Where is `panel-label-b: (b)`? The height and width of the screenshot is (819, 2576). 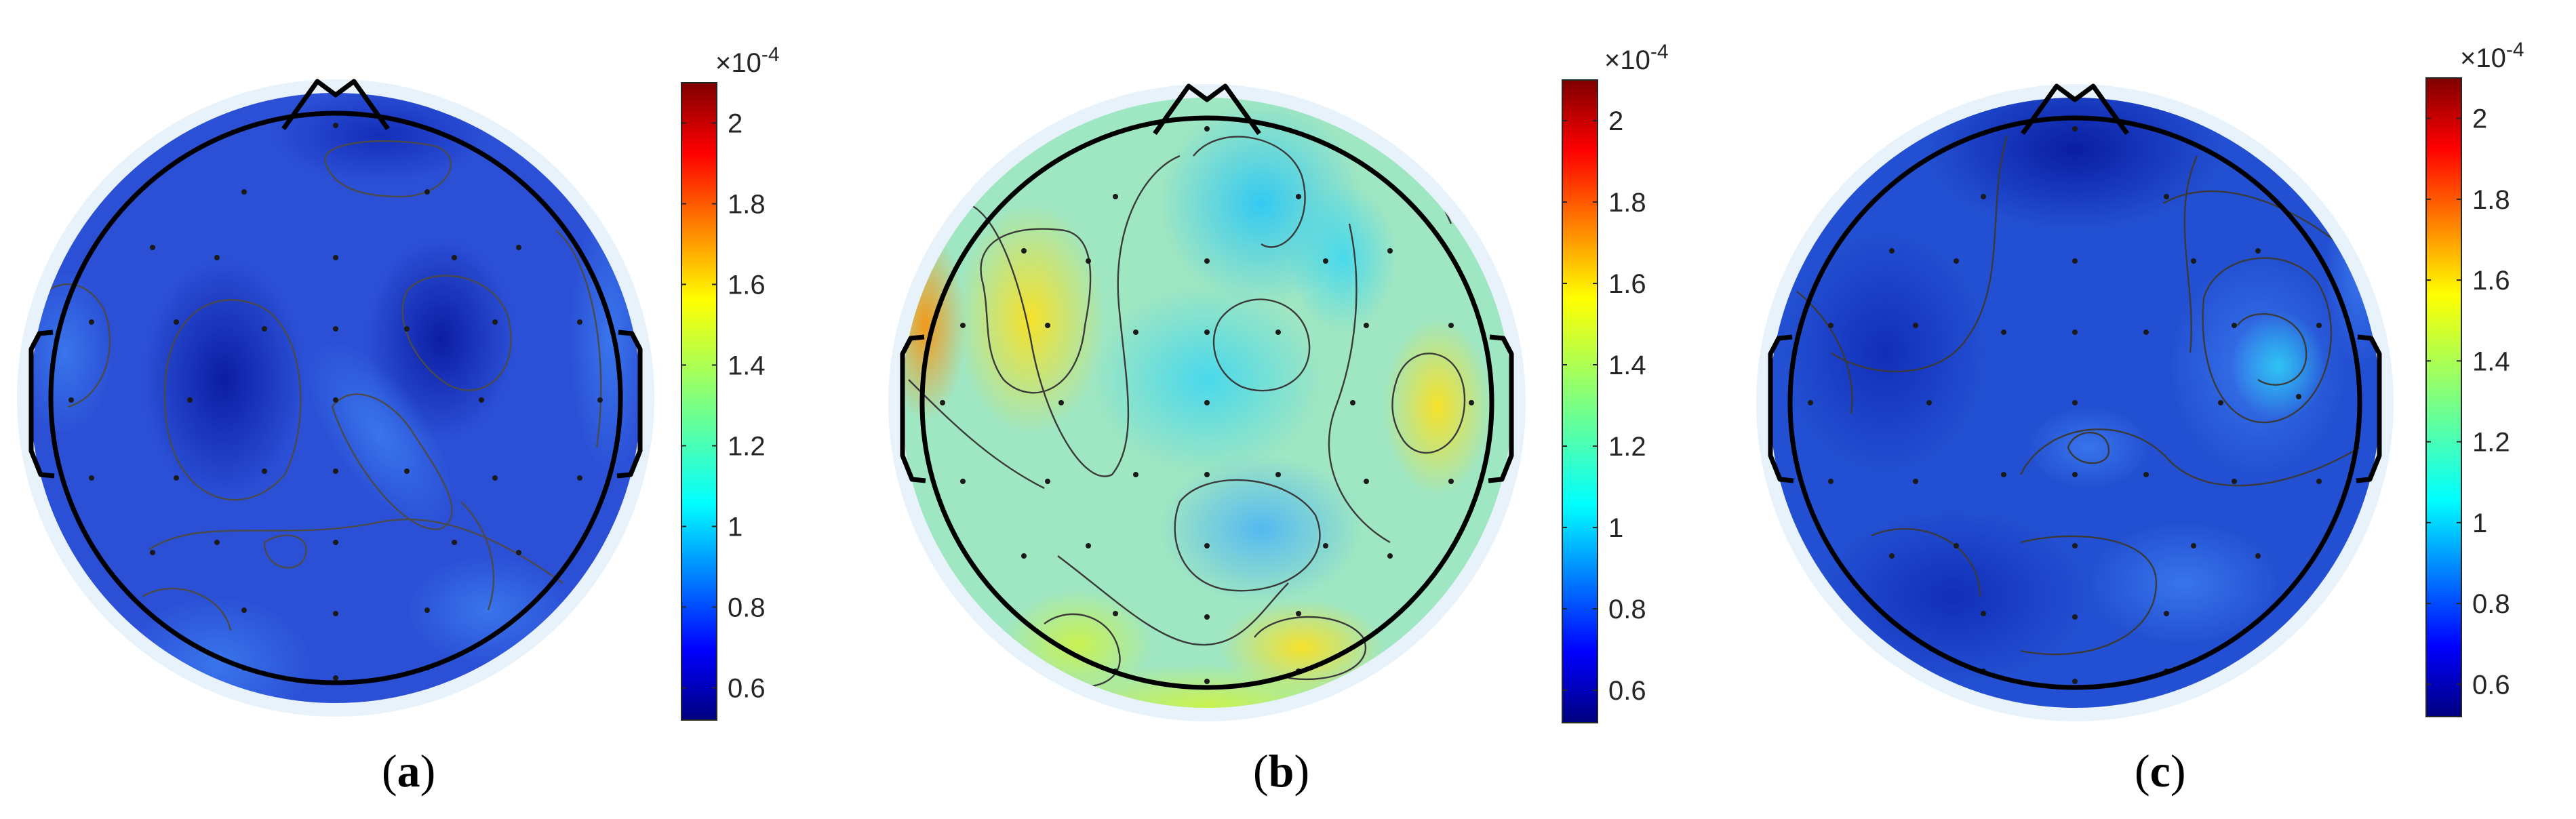
panel-label-b: (b) is located at coordinates (1281, 771).